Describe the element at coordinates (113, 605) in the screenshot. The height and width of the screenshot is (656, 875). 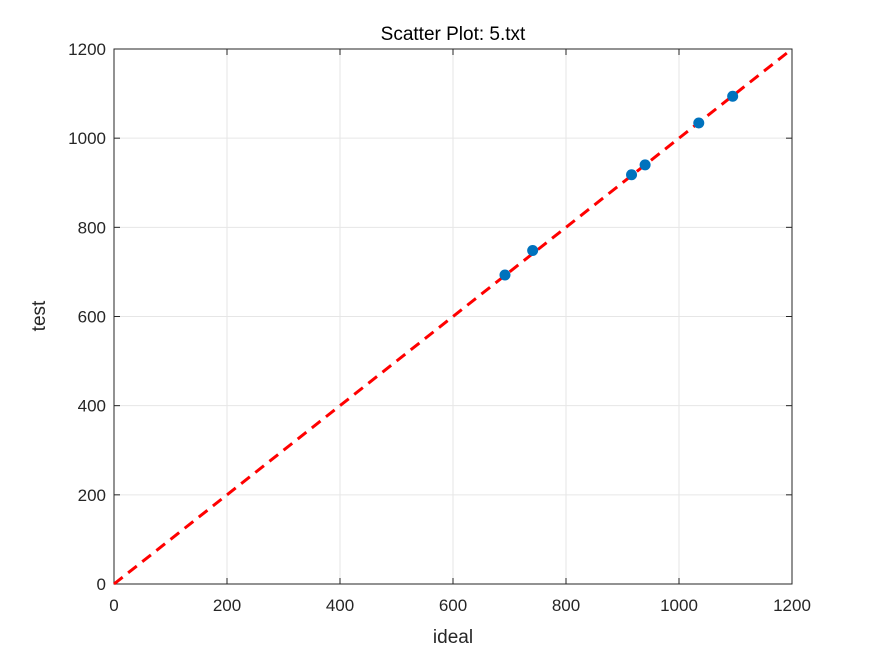
I see `x-tick-label: 0` at that location.